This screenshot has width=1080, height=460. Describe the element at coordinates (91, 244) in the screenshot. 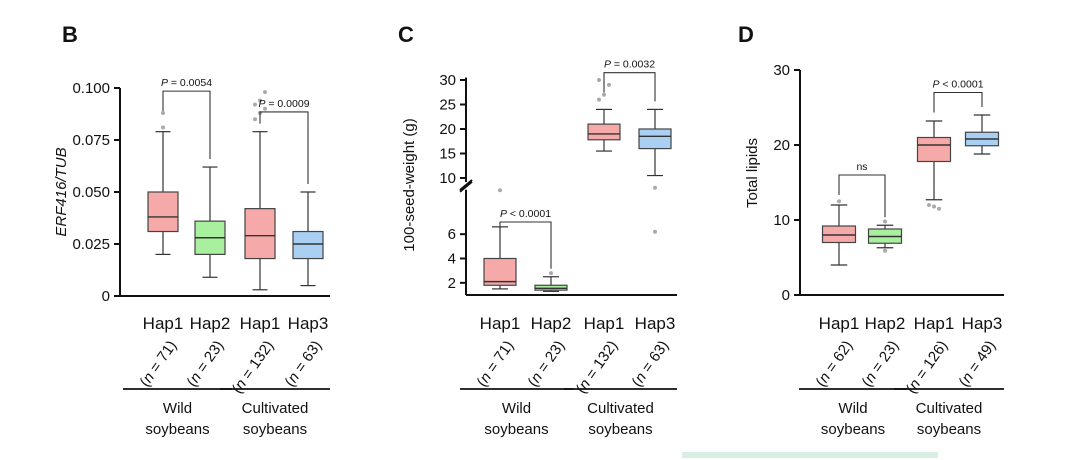

I see `y-tick-label: 0.025` at that location.